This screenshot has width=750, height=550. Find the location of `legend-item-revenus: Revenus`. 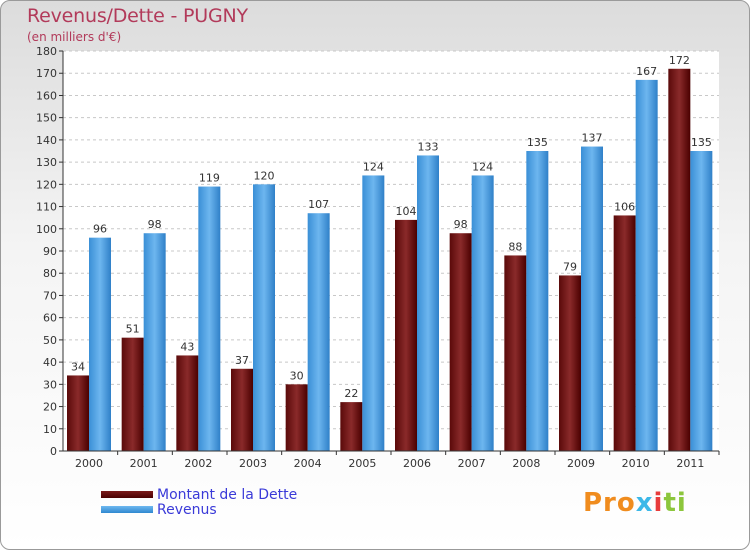

legend-item-revenus: Revenus is located at coordinates (199, 509).